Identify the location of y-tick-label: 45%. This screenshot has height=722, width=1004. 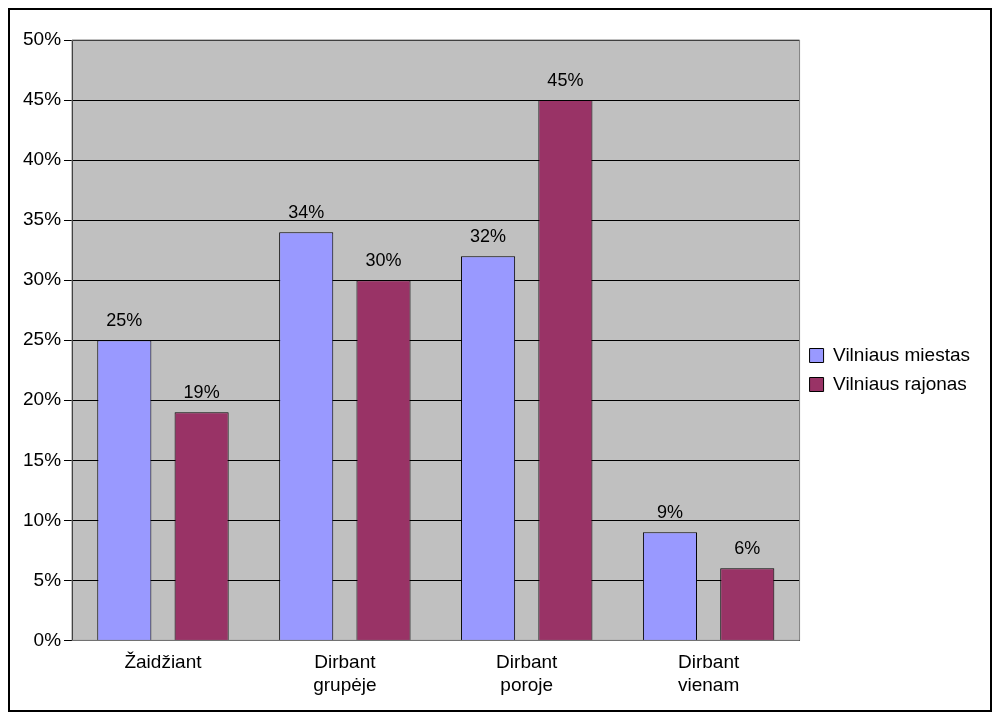
(42, 99).